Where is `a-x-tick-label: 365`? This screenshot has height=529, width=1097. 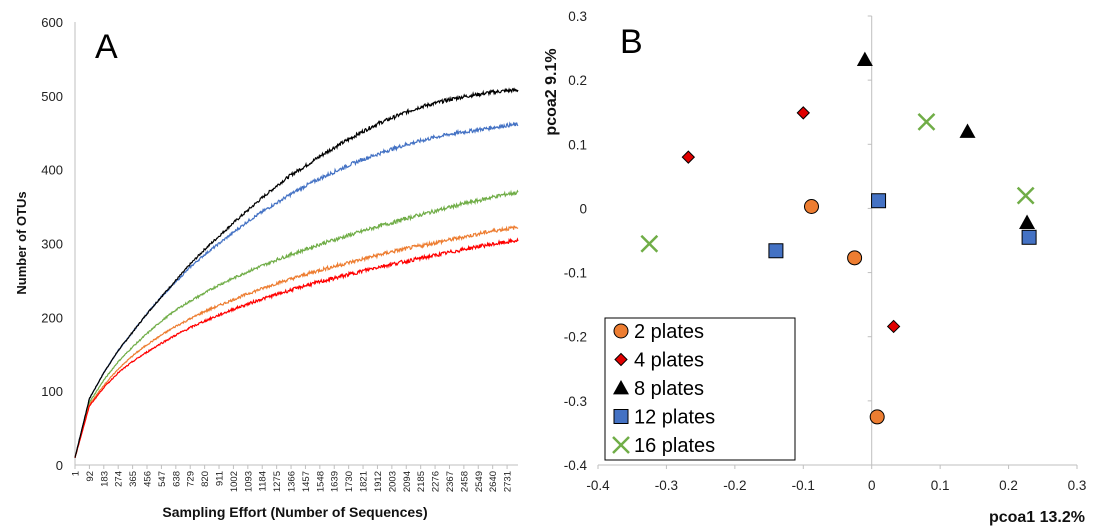 a-x-tick-label: 365 is located at coordinates (133, 479).